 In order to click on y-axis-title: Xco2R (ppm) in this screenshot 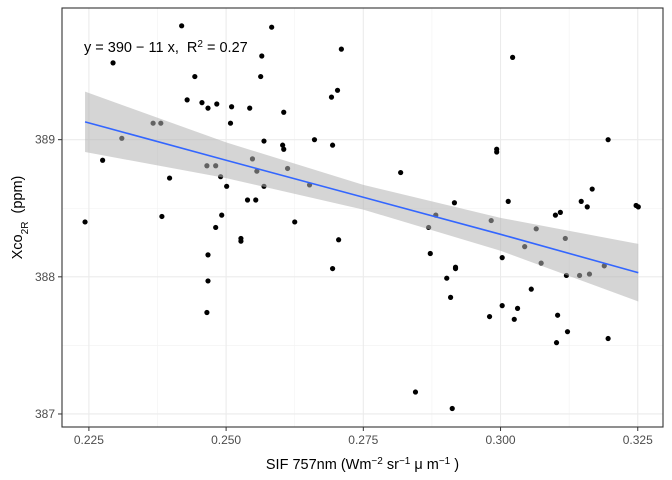, I will do `click(20, 218)`.